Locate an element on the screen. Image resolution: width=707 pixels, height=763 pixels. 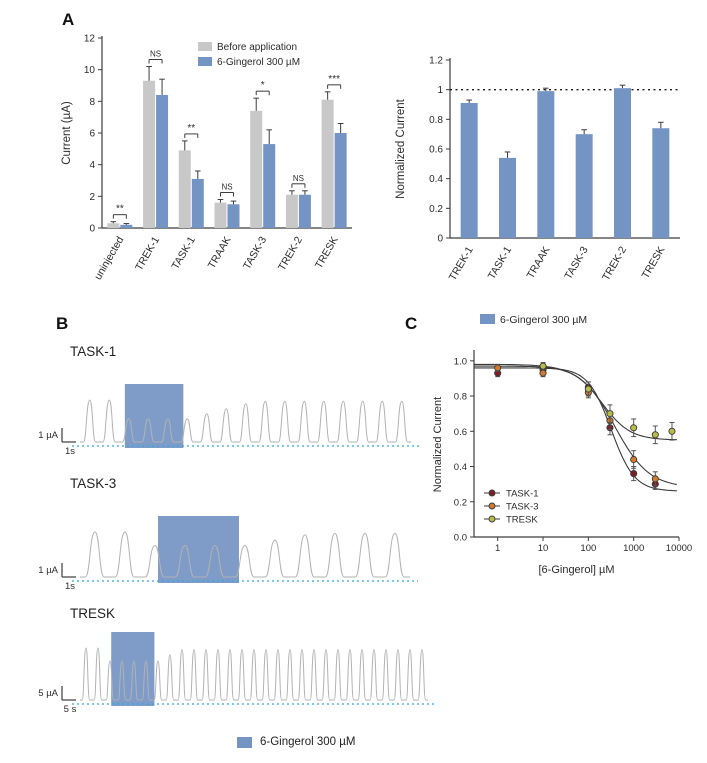
x-tick-label: 10 is located at coordinates (543, 548).